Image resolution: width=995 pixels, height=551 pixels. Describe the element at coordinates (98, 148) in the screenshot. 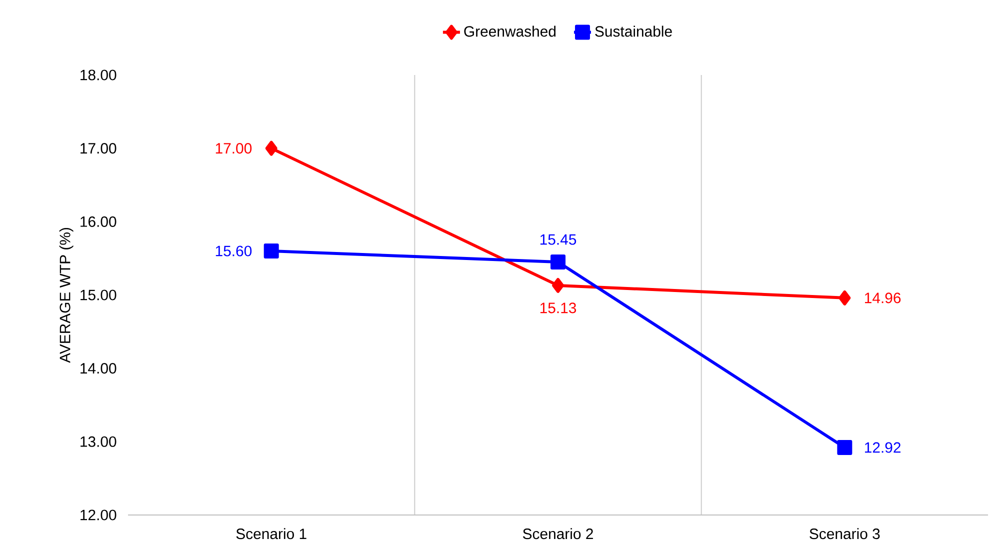

I see `y-tick-label: 17.00` at that location.